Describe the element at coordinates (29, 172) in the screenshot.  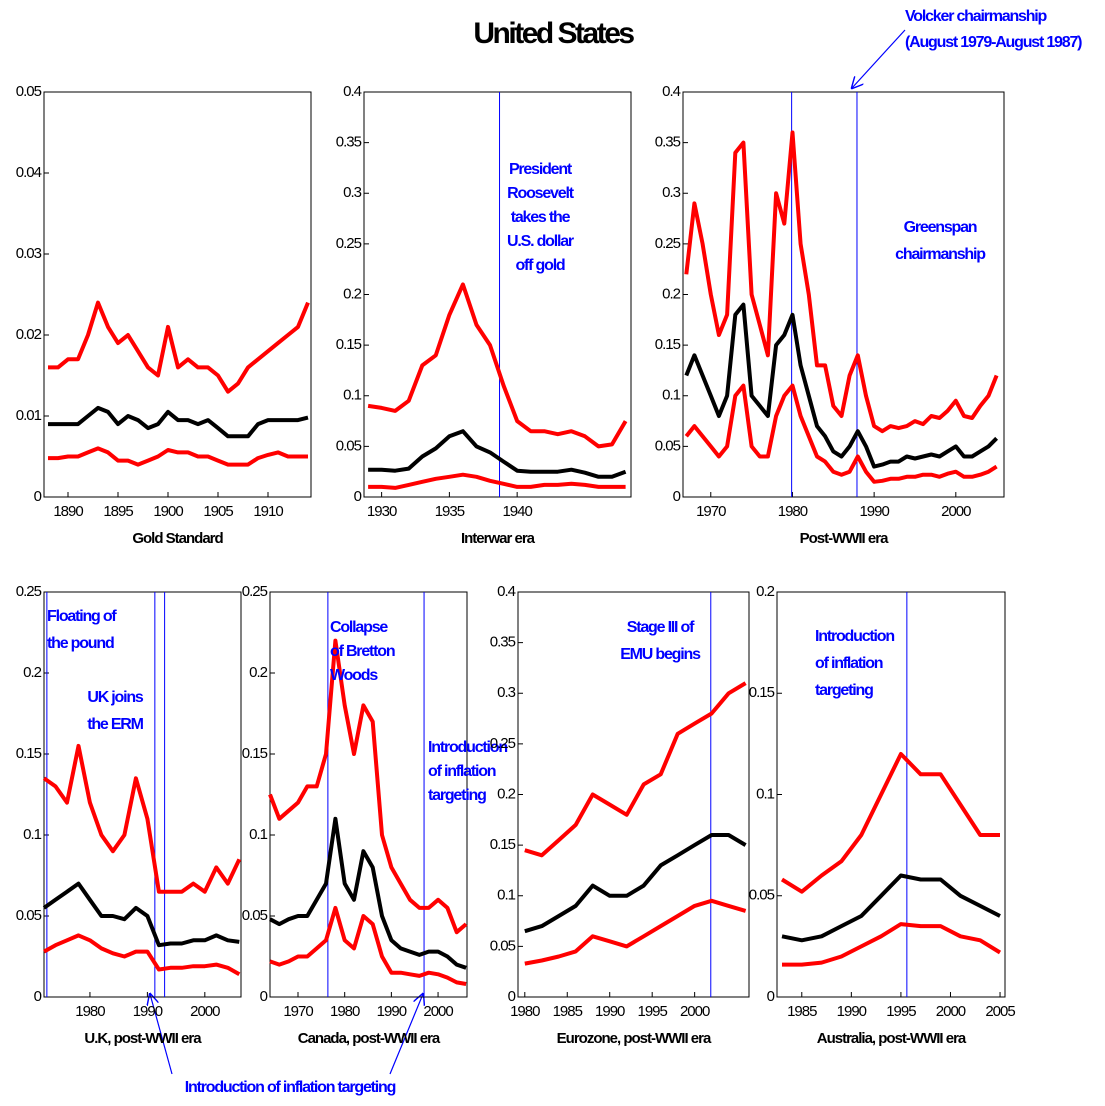
I see `y-tick-label: 0.04` at that location.